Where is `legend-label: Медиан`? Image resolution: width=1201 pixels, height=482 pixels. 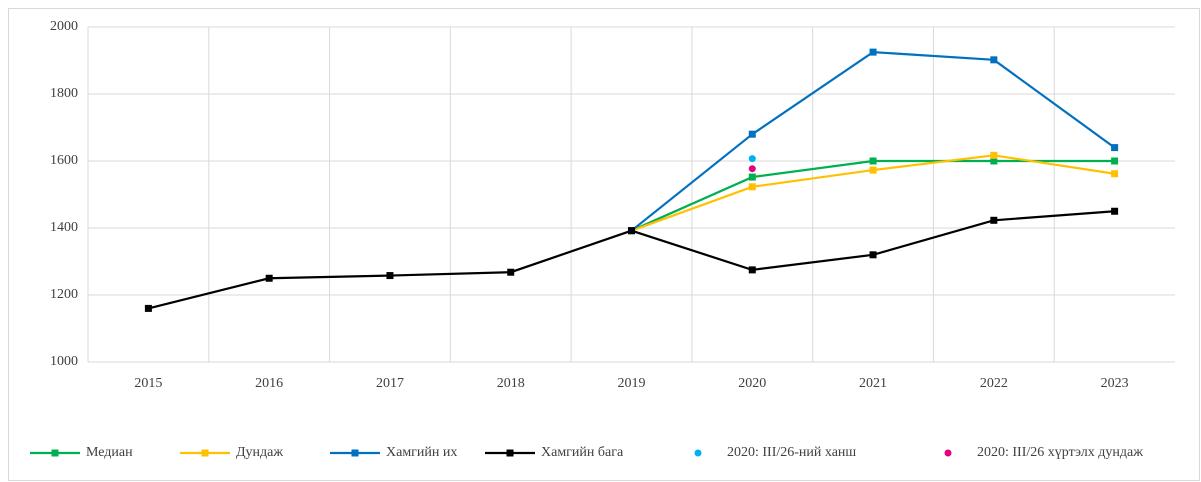
legend-label: Медиан is located at coordinates (109, 452).